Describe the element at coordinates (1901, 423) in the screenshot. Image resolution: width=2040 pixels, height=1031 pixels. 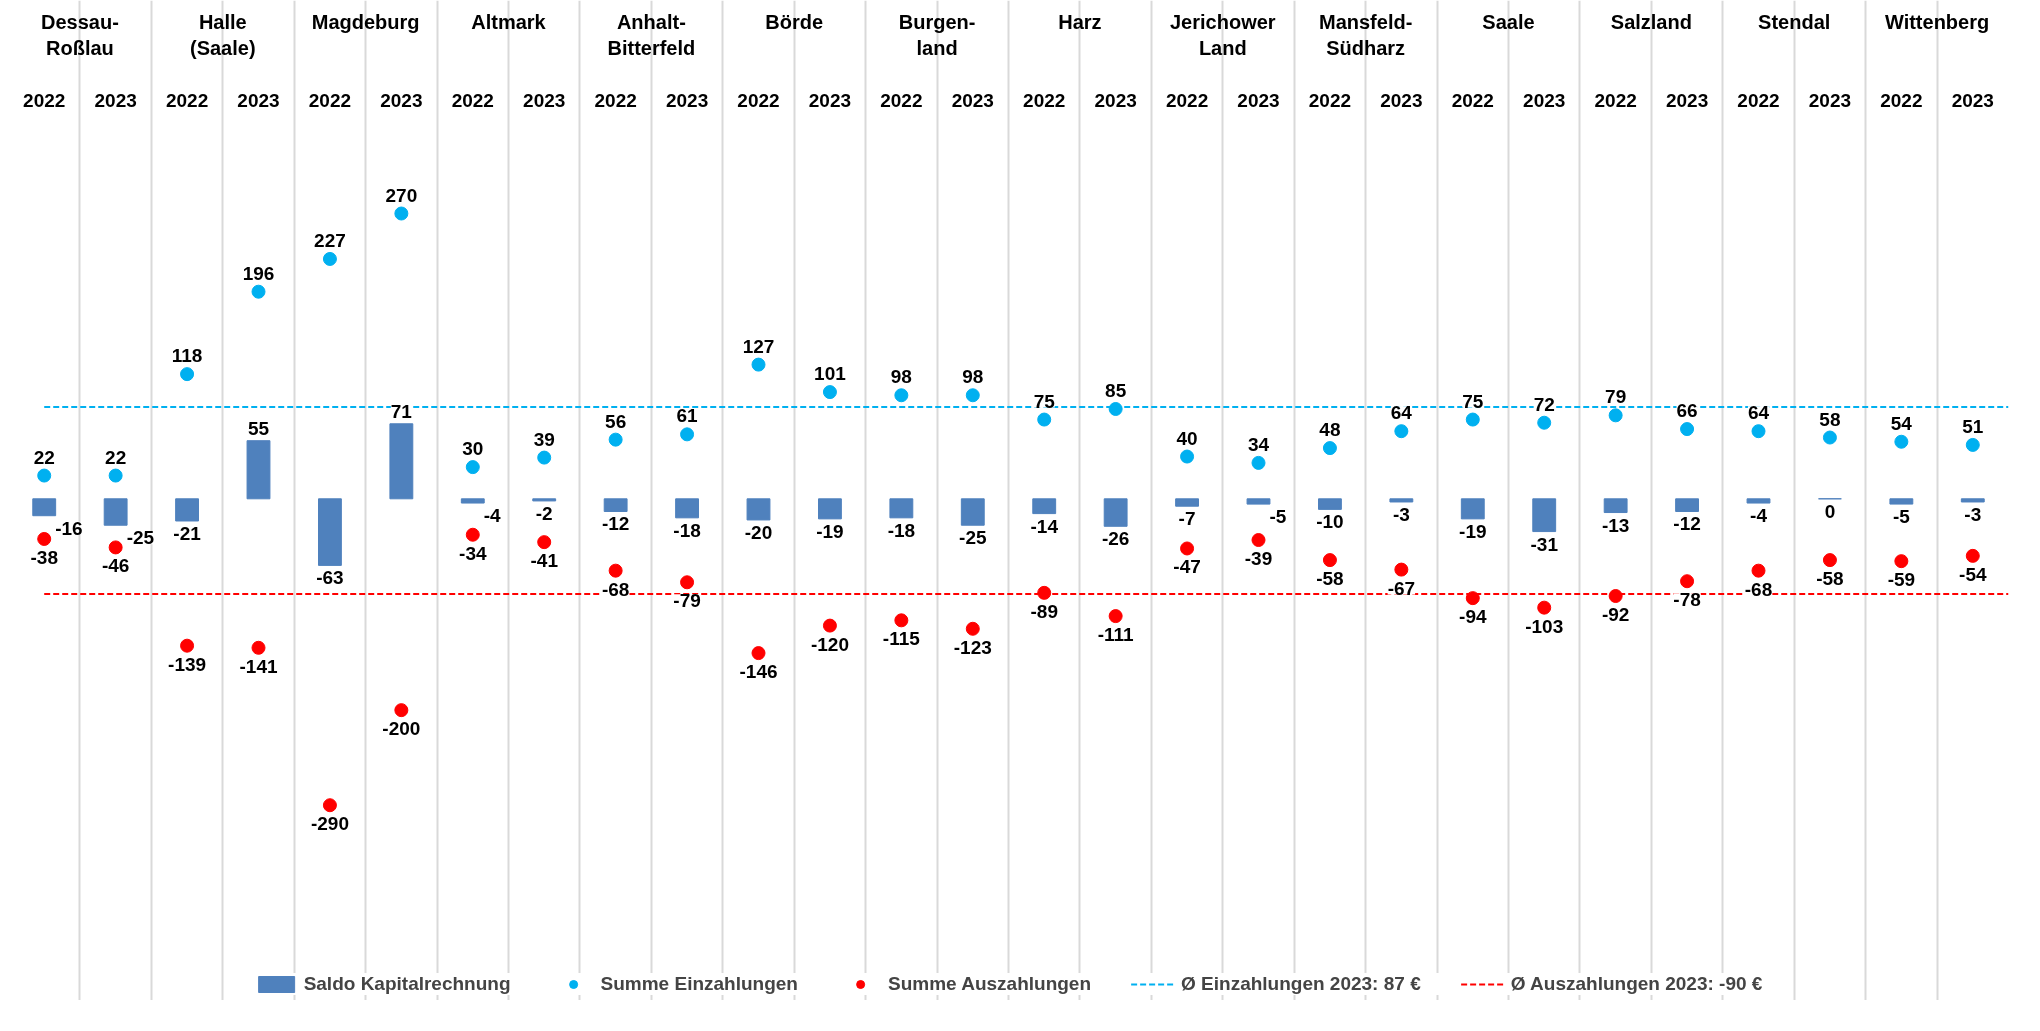
I see `data-label: 54` at that location.